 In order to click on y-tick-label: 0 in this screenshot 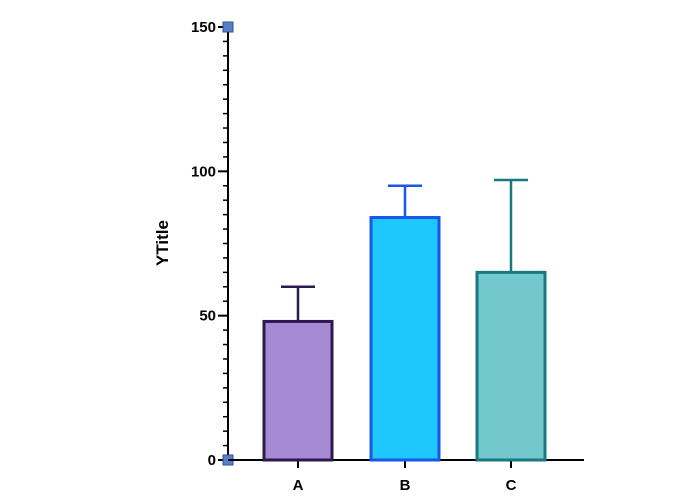, I will do `click(212, 460)`.